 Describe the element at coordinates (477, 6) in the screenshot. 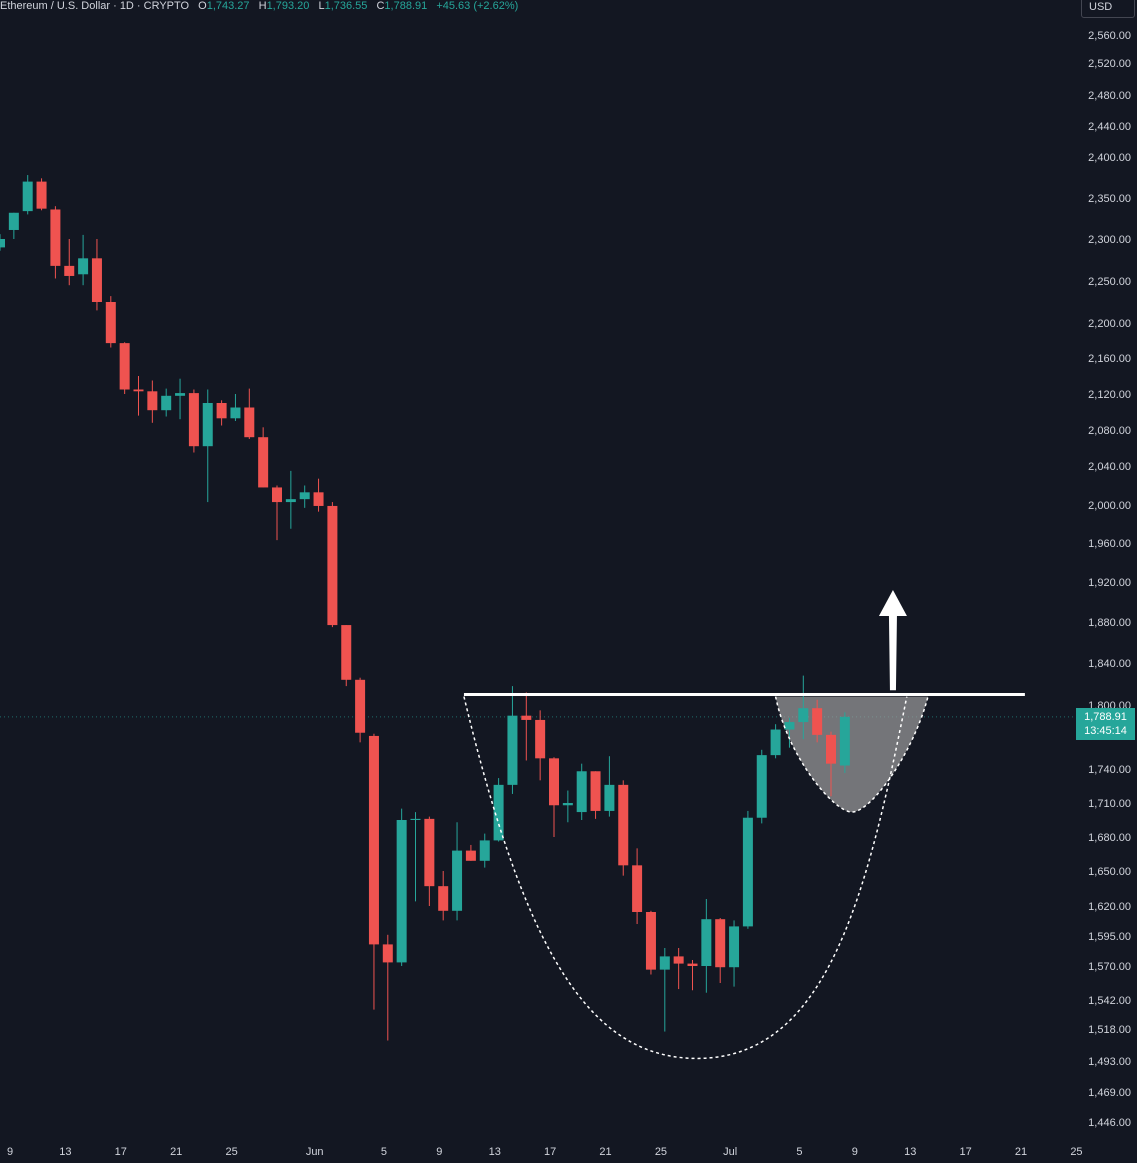

I see `change-value: +45.63 (+2.62%)` at that location.